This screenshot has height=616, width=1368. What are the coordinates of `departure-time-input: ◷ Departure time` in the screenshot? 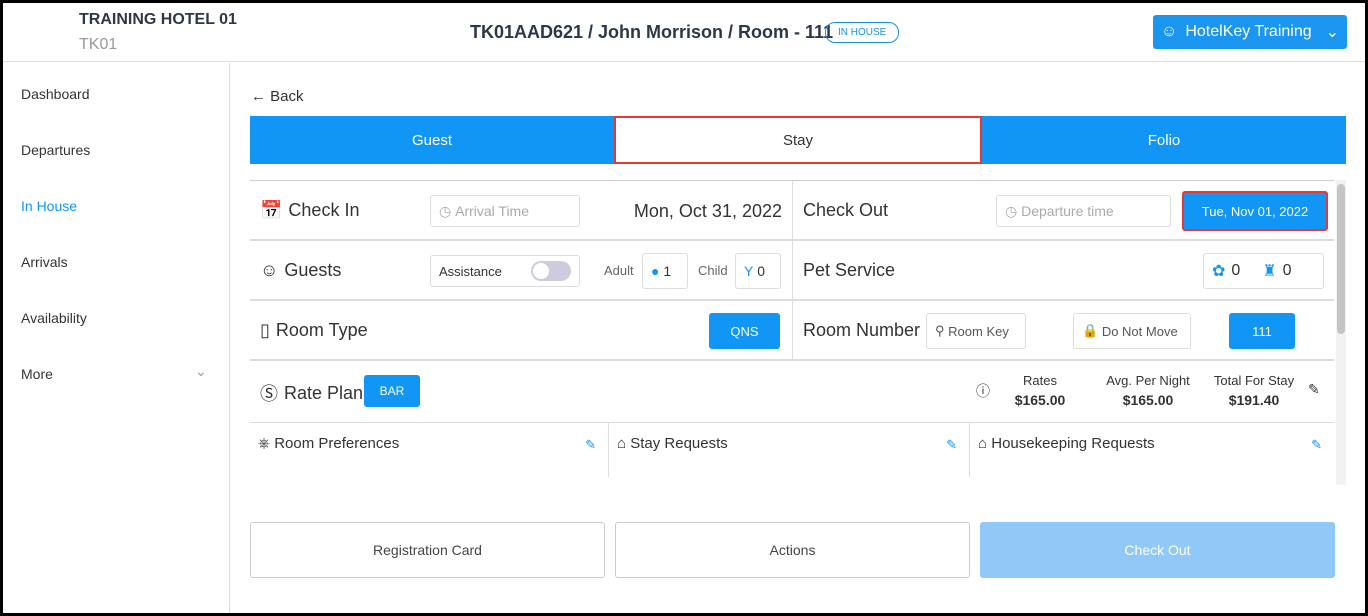 It's located at (1083, 211).